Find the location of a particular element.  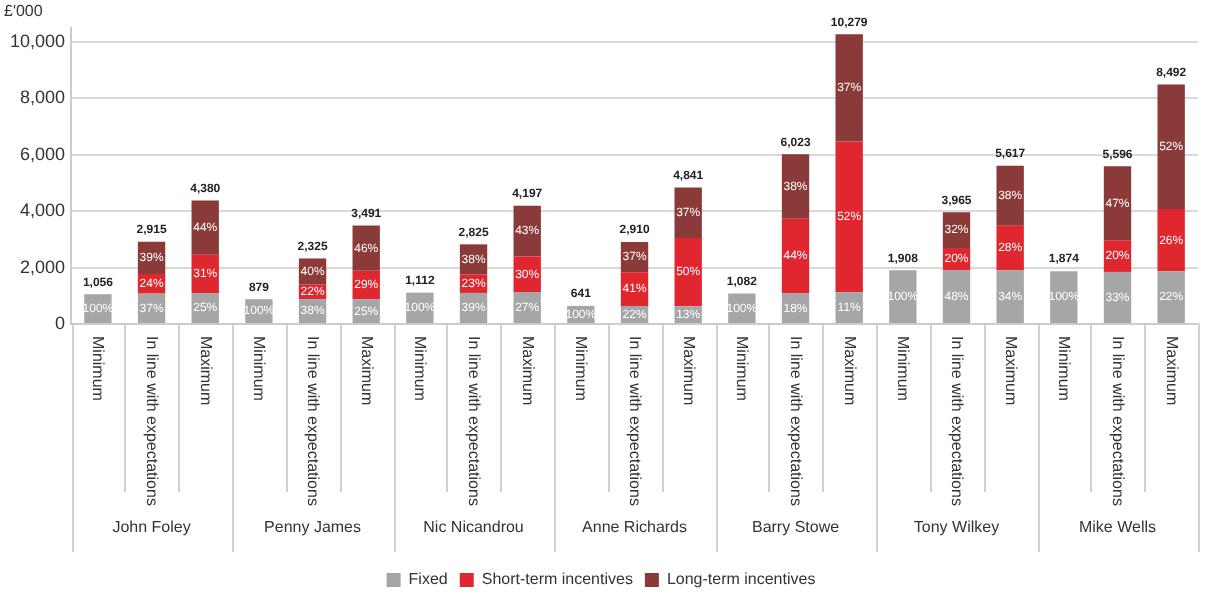

y-tick-label: 2,000 is located at coordinates (42, 266).